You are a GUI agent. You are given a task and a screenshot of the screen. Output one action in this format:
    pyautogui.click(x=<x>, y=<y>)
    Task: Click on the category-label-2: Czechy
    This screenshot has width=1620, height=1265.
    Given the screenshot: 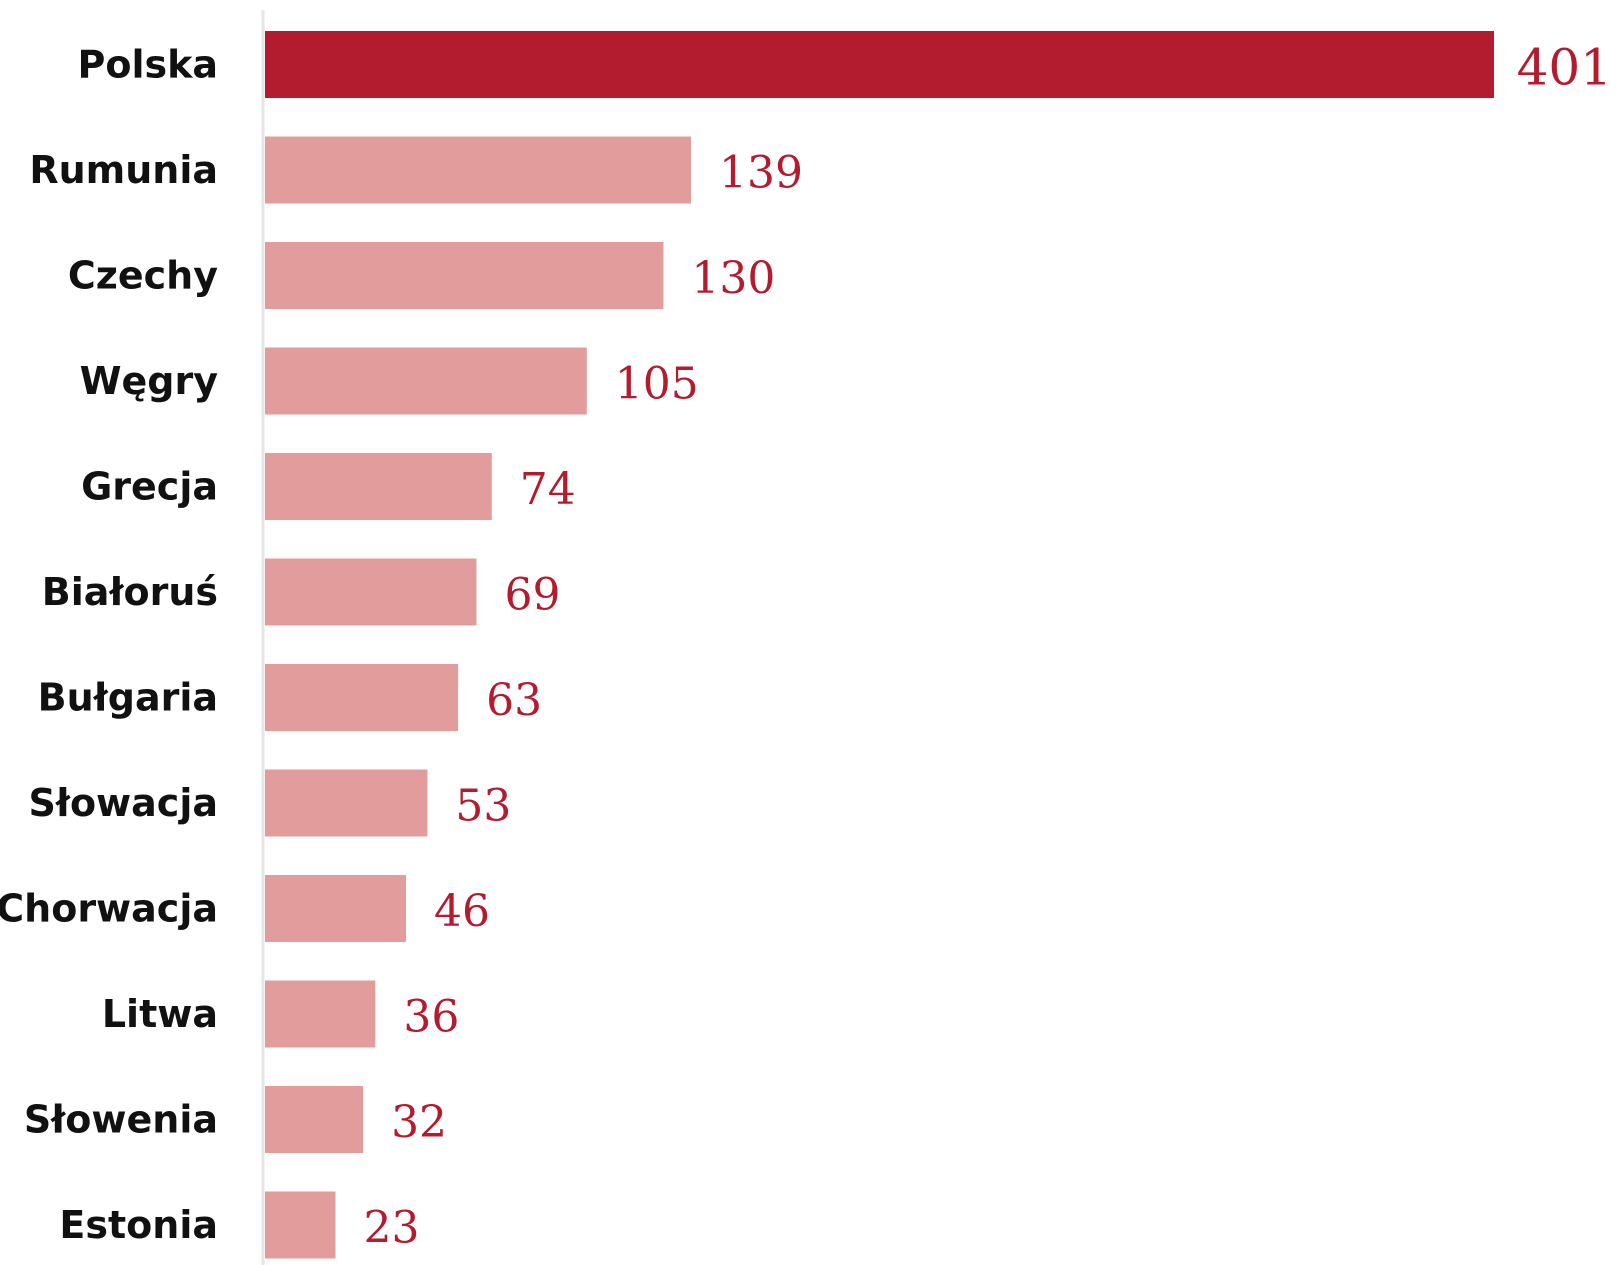 What is the action you would take?
    pyautogui.click(x=143, y=276)
    